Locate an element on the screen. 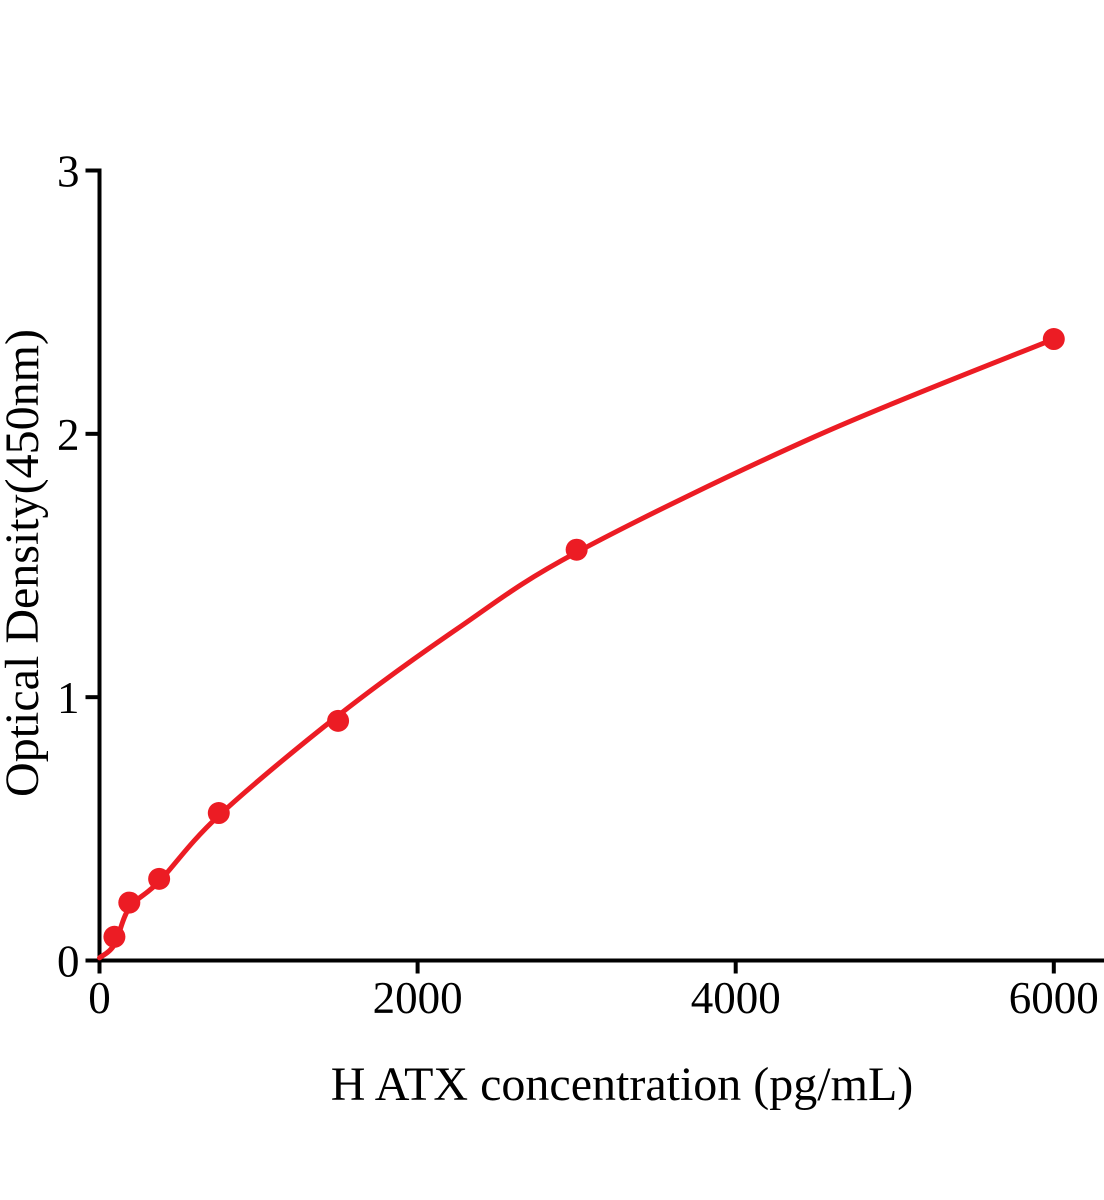  x-tick-label: 6000 is located at coordinates (1054, 998).